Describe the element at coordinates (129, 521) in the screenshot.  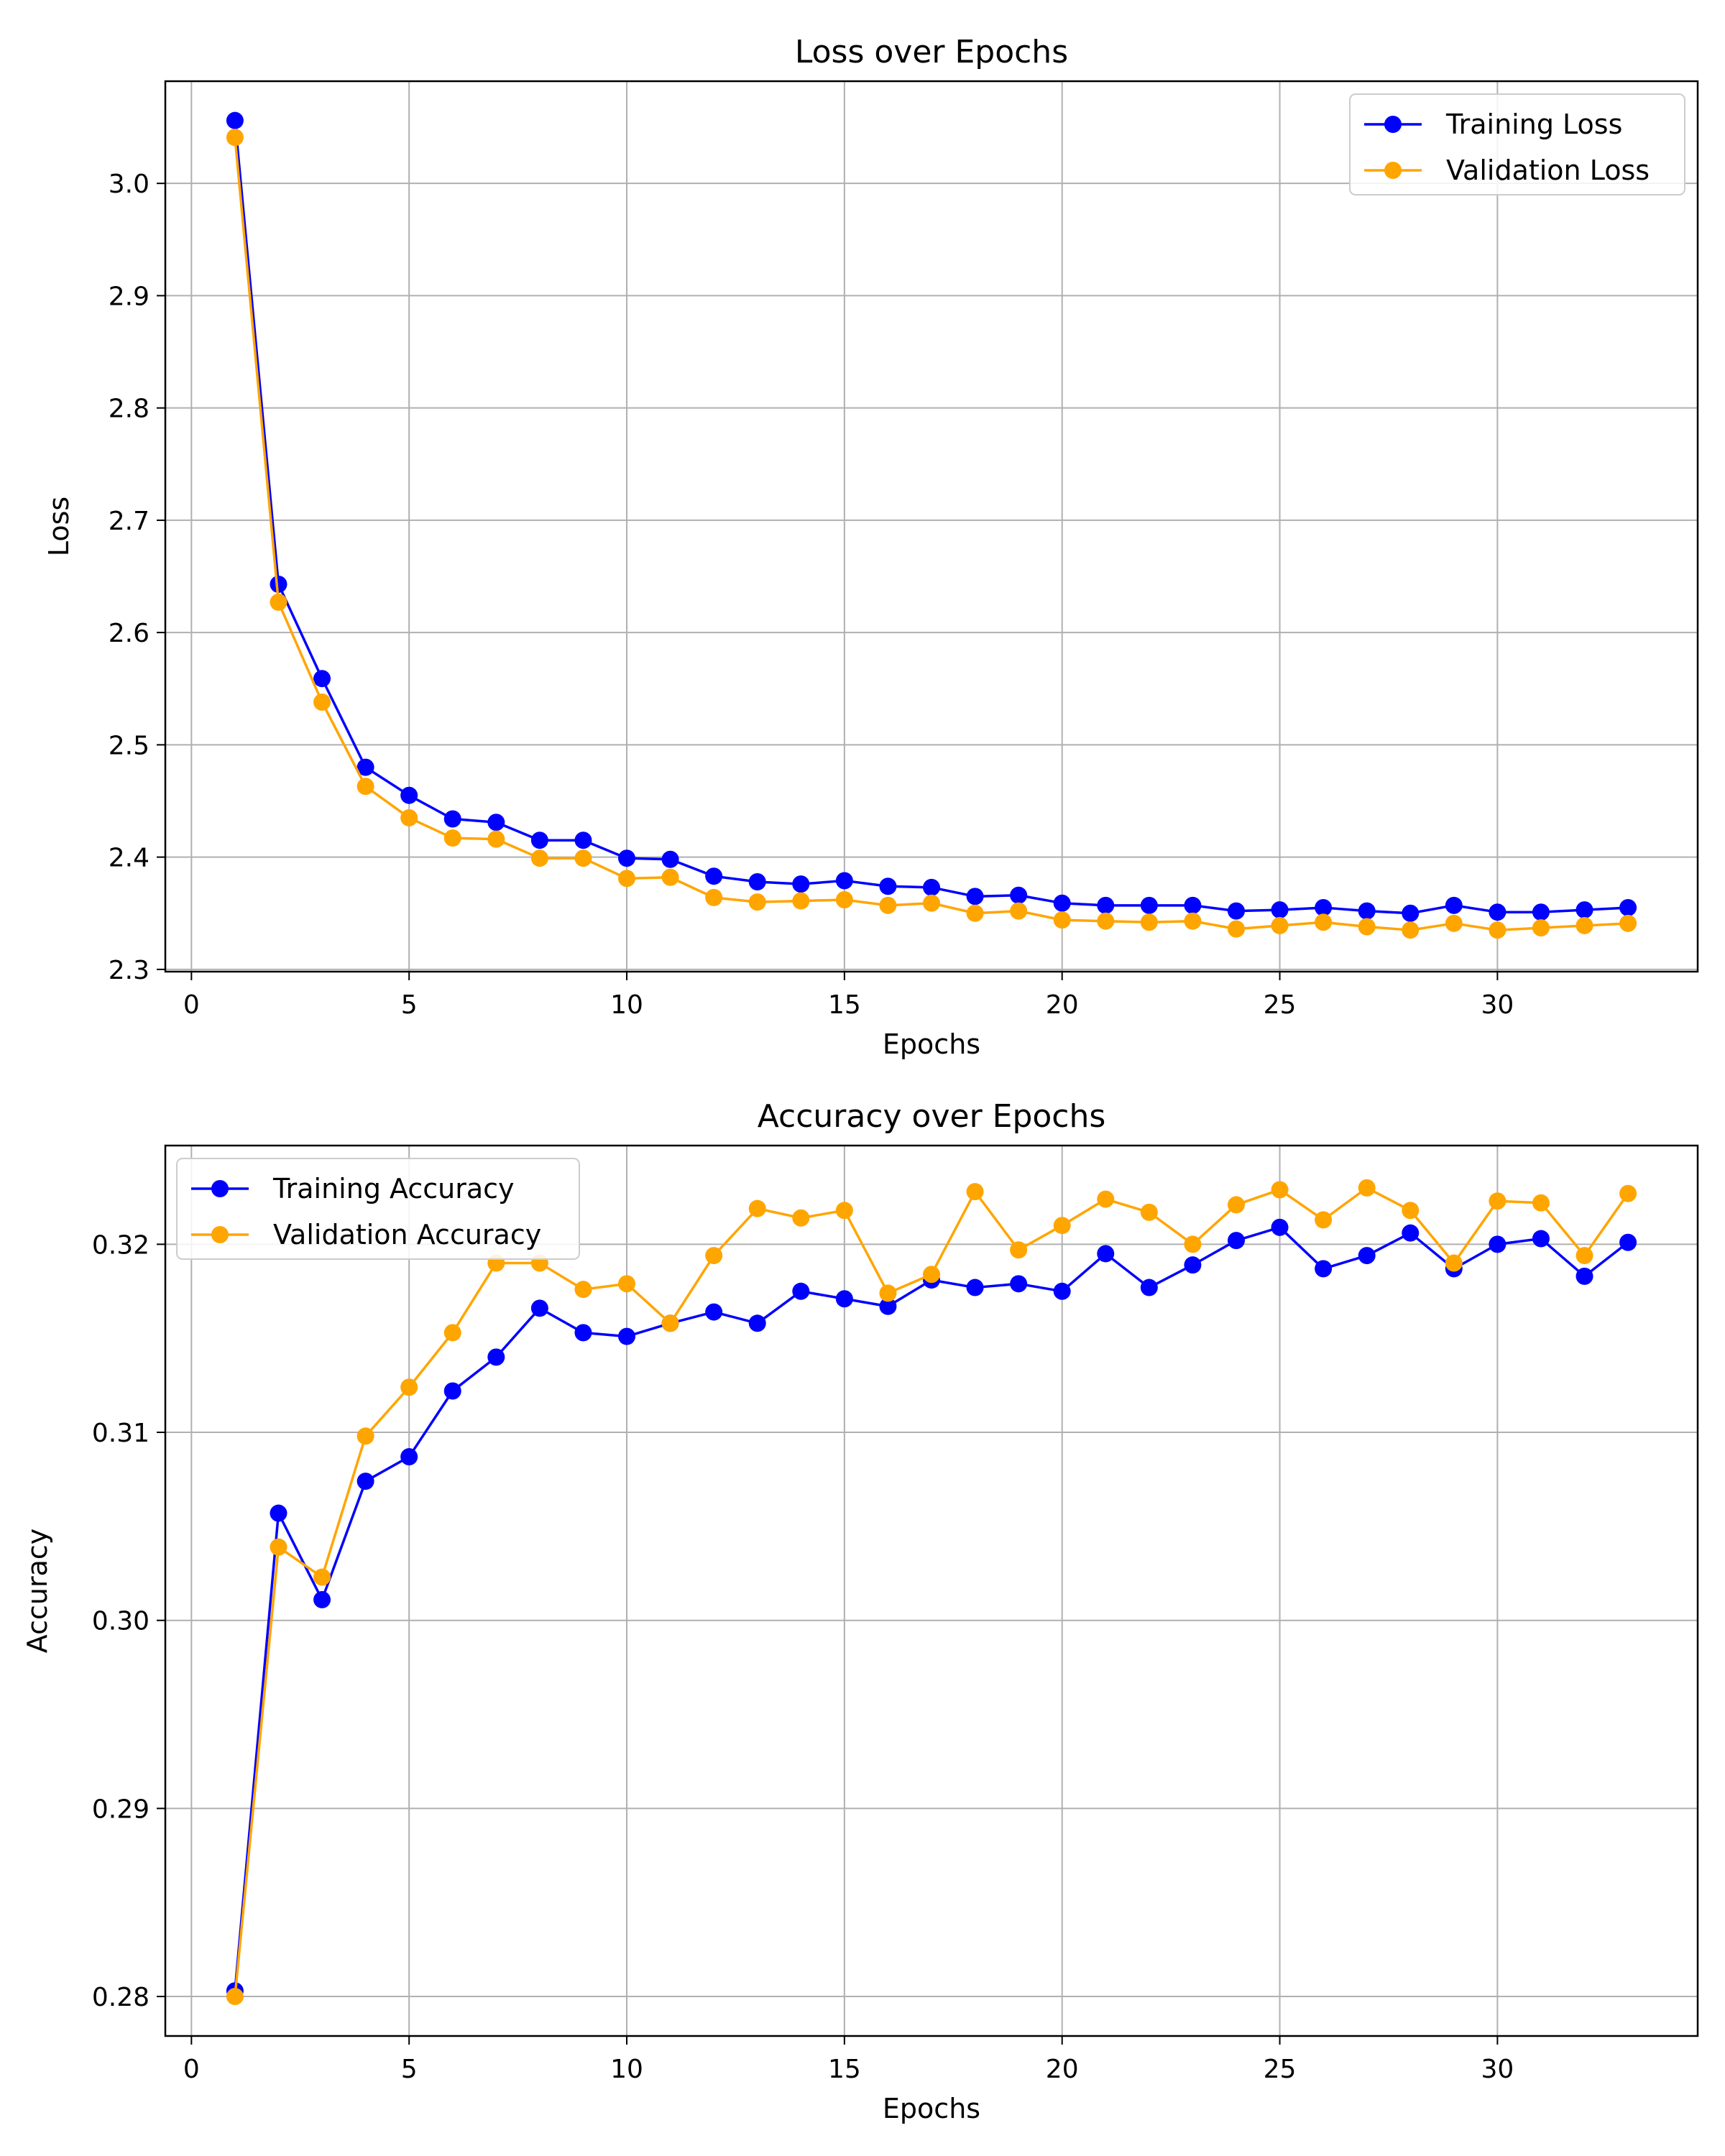
I see `y-tick-label: 2.7` at that location.